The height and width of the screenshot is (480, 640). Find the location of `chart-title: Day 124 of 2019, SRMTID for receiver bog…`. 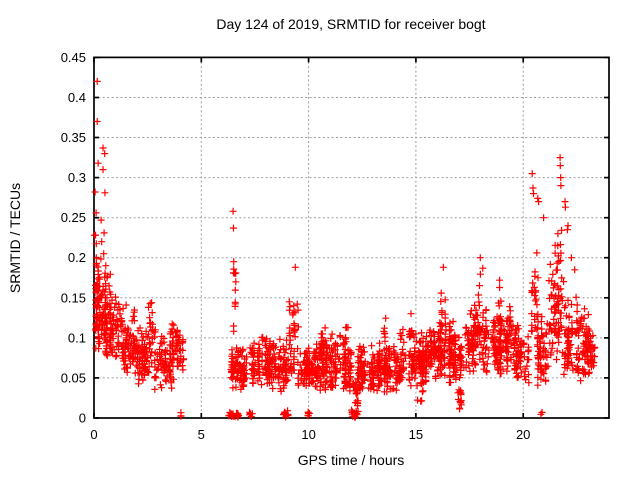

chart-title: Day 124 of 2019, SRMTID for receiver bog… is located at coordinates (350, 24).